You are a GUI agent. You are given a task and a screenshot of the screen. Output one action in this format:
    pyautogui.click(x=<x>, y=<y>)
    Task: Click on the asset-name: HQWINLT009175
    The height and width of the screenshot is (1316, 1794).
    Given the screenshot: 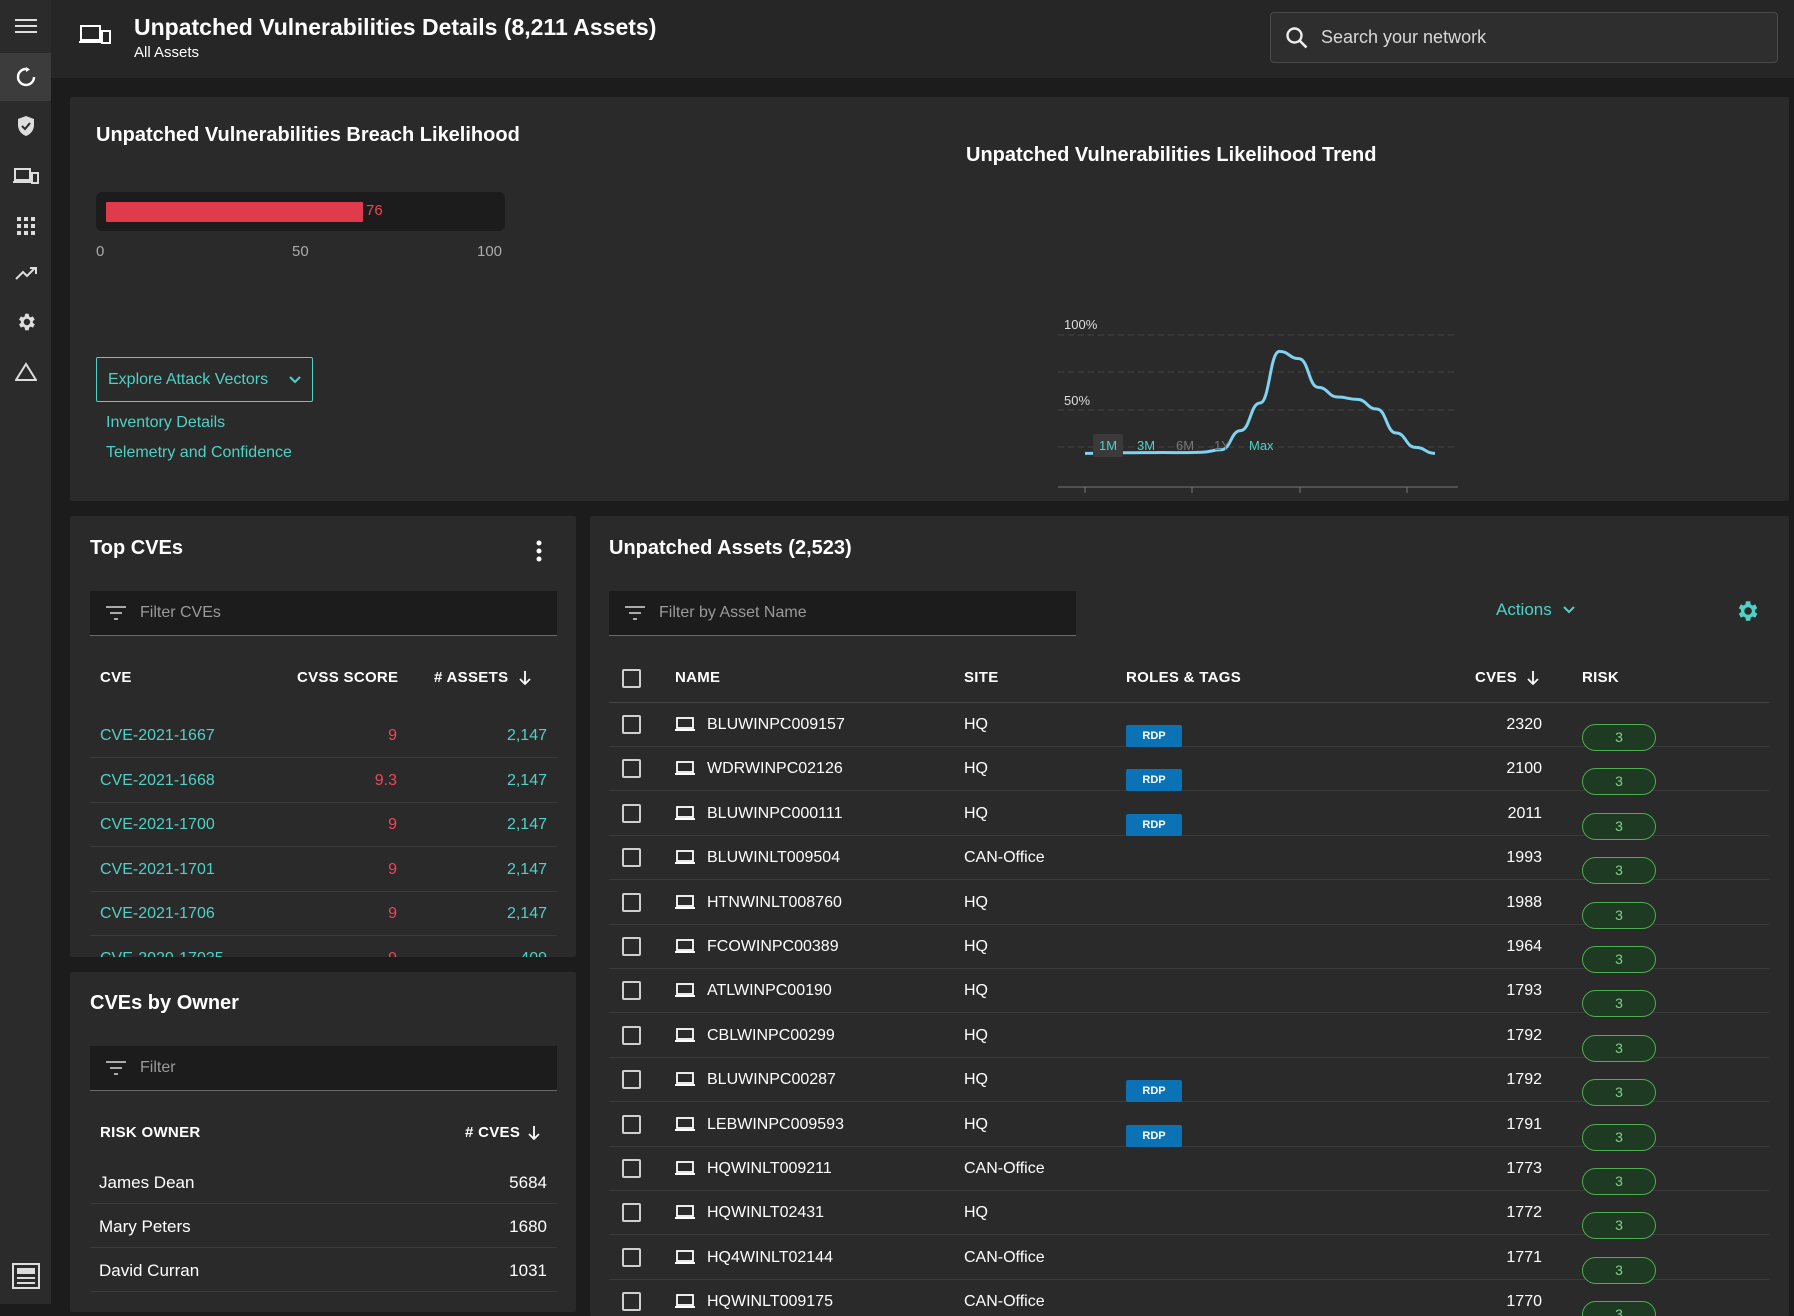 What is the action you would take?
    pyautogui.click(x=770, y=1302)
    